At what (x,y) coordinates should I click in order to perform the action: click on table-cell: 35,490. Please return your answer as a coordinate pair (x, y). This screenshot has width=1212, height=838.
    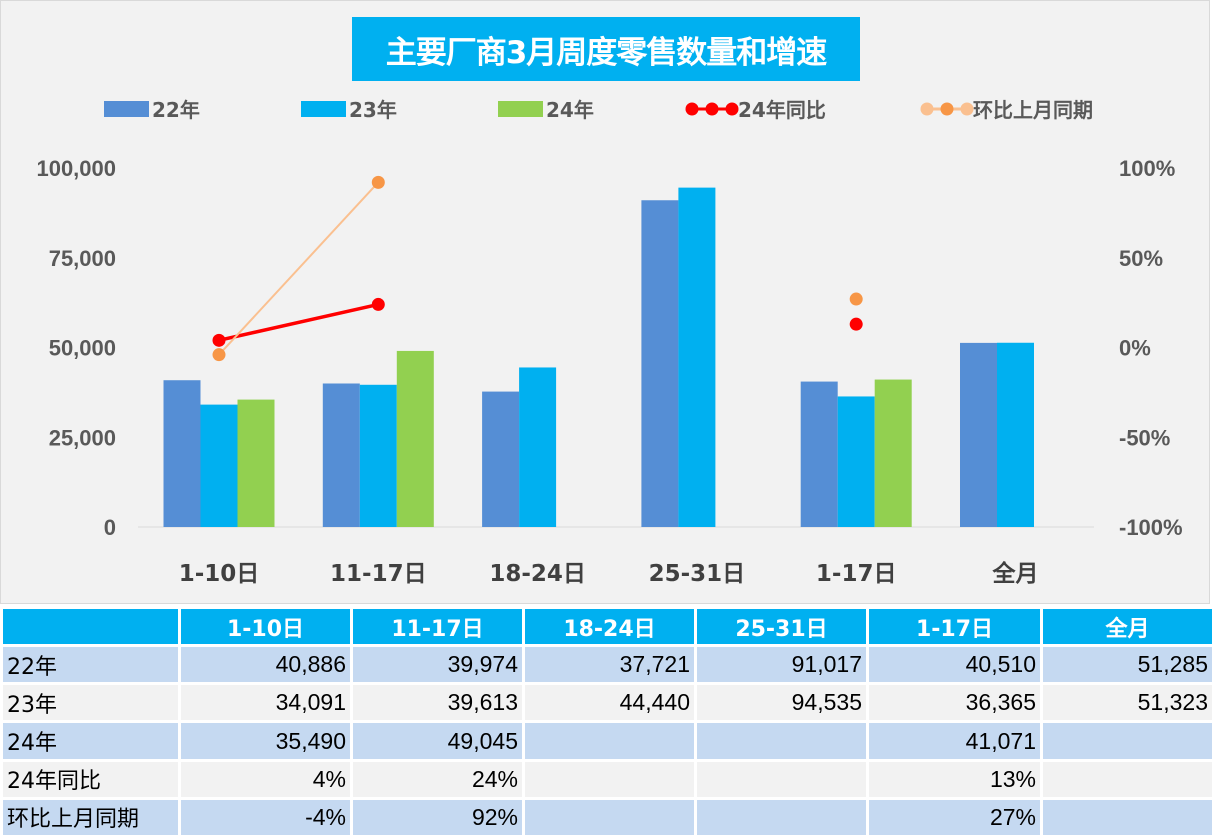
    Looking at the image, I should click on (265, 741).